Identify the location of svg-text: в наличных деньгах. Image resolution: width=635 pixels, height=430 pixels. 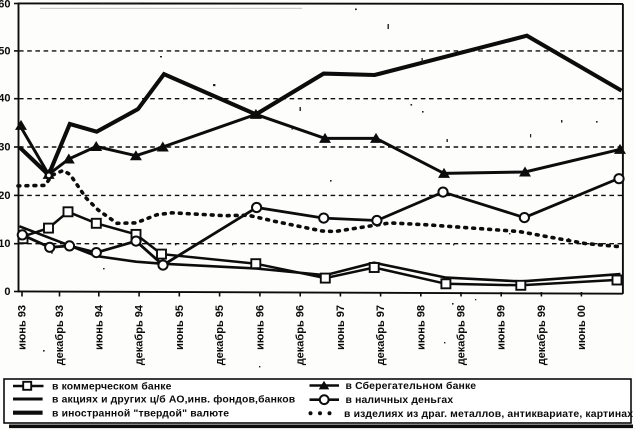
(400, 400).